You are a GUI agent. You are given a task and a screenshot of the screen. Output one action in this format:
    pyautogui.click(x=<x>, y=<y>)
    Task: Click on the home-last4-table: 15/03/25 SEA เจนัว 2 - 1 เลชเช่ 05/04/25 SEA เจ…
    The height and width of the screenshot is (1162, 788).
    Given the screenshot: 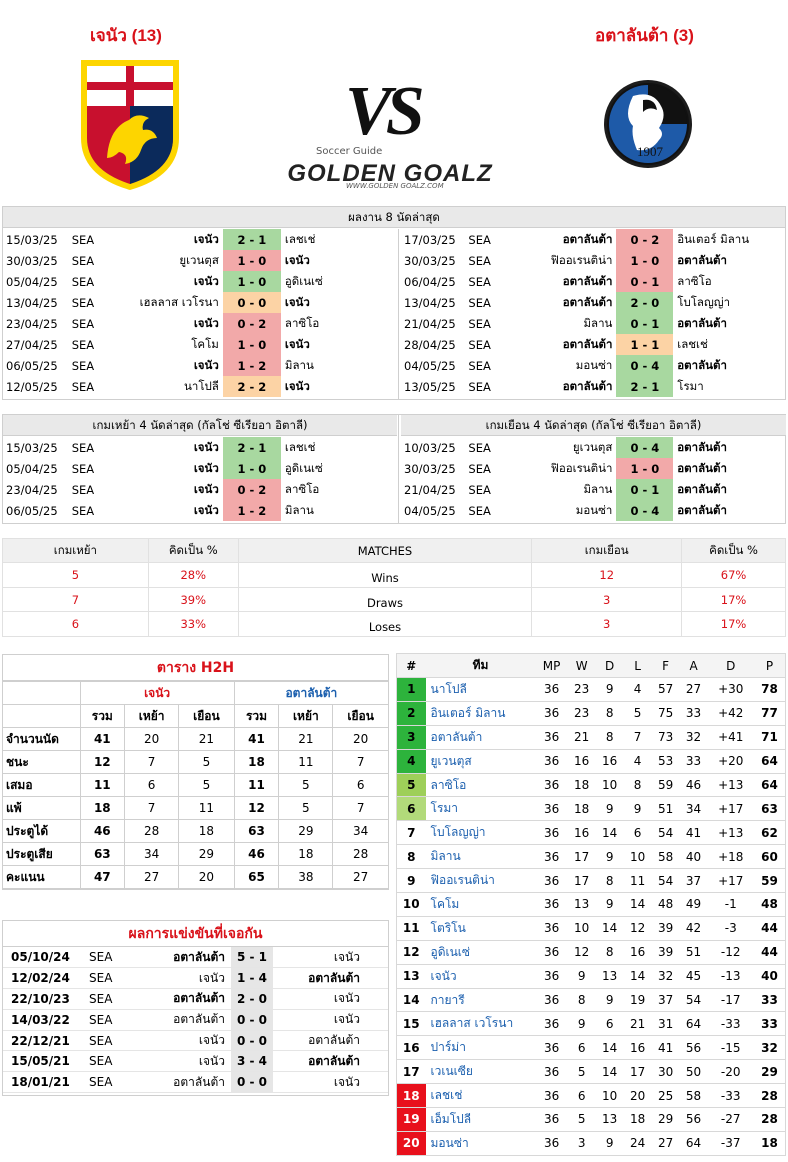 What is the action you would take?
    pyautogui.click(x=200, y=479)
    